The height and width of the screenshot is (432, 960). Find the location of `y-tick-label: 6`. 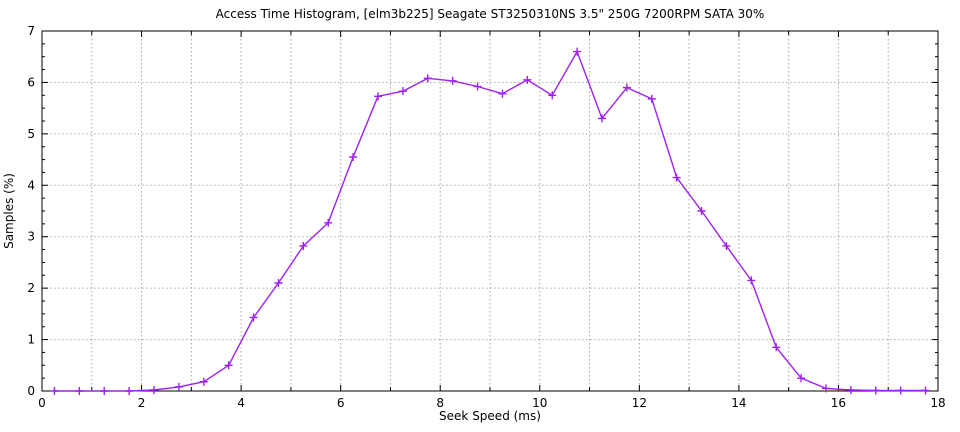

y-tick-label: 6 is located at coordinates (31, 82).